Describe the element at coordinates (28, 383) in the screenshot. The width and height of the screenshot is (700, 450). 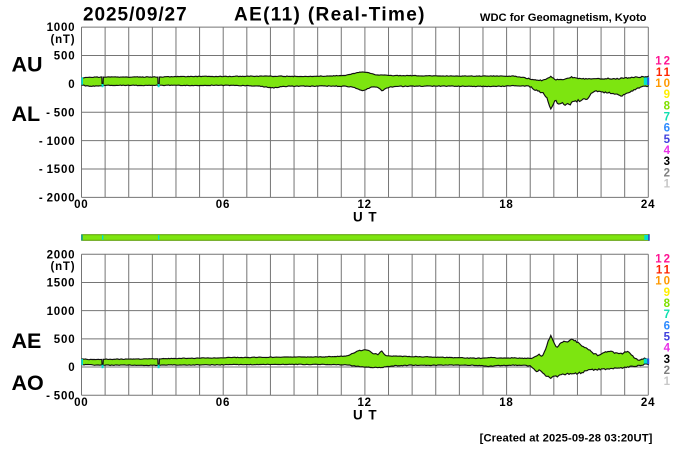
I see `svg-text: AO` at that location.